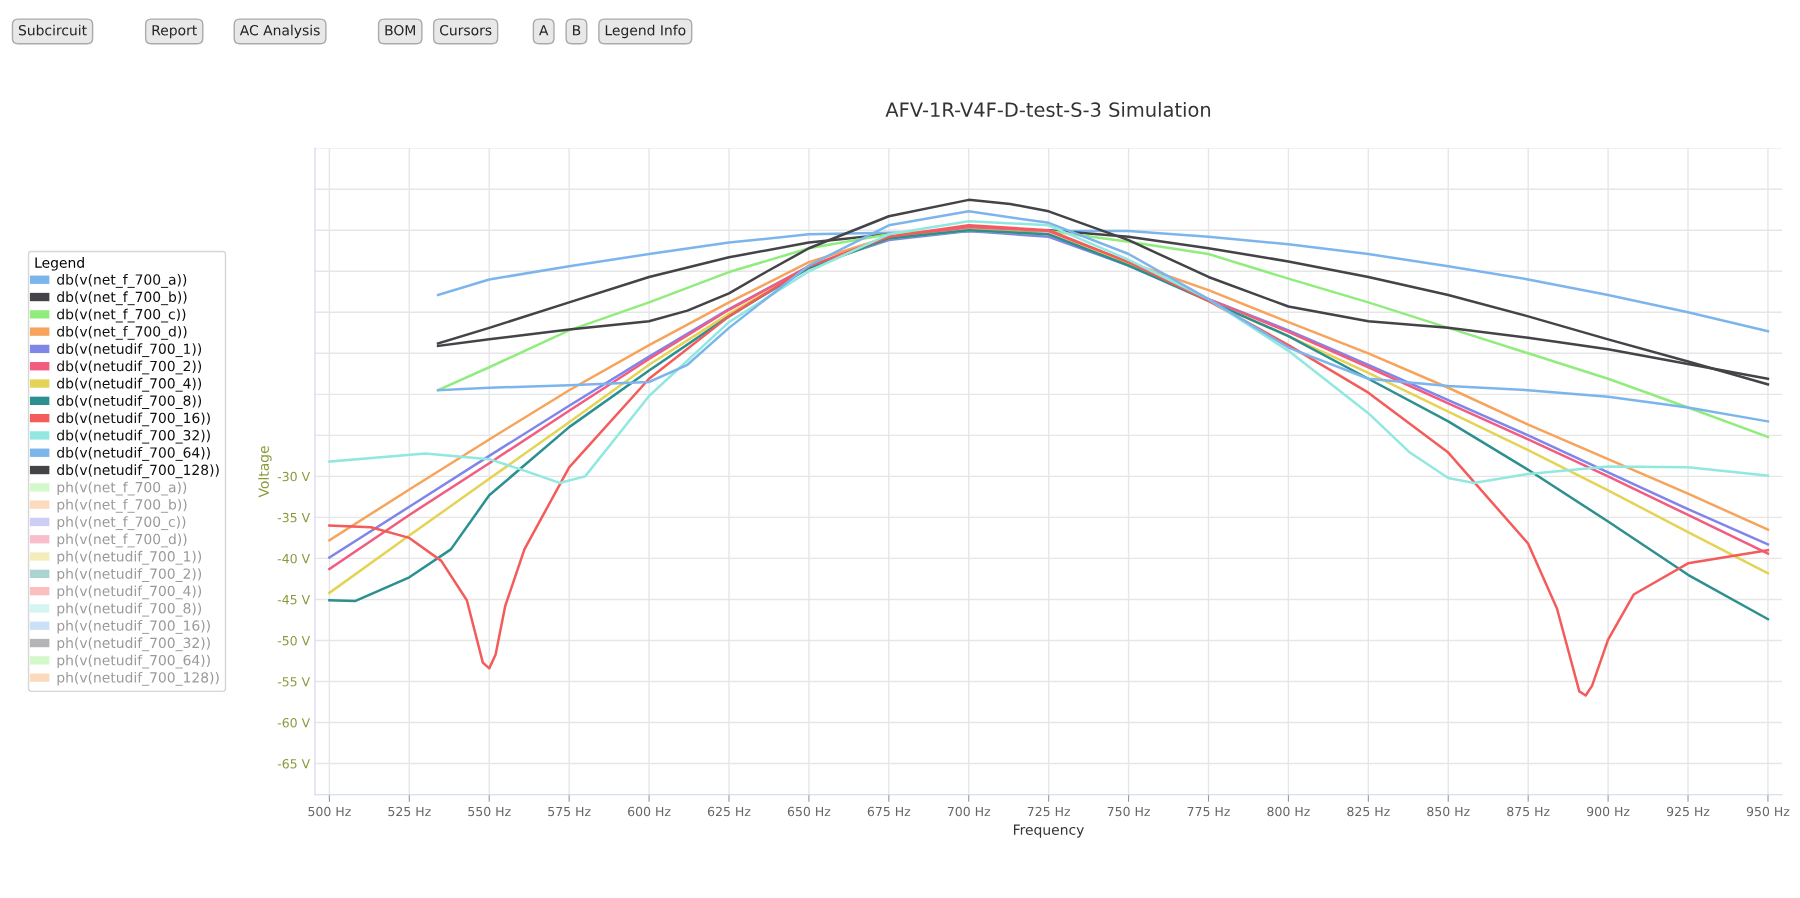 The width and height of the screenshot is (1800, 898). I want to click on legend-label: ph(v(net_f_700_c)), so click(121, 523).